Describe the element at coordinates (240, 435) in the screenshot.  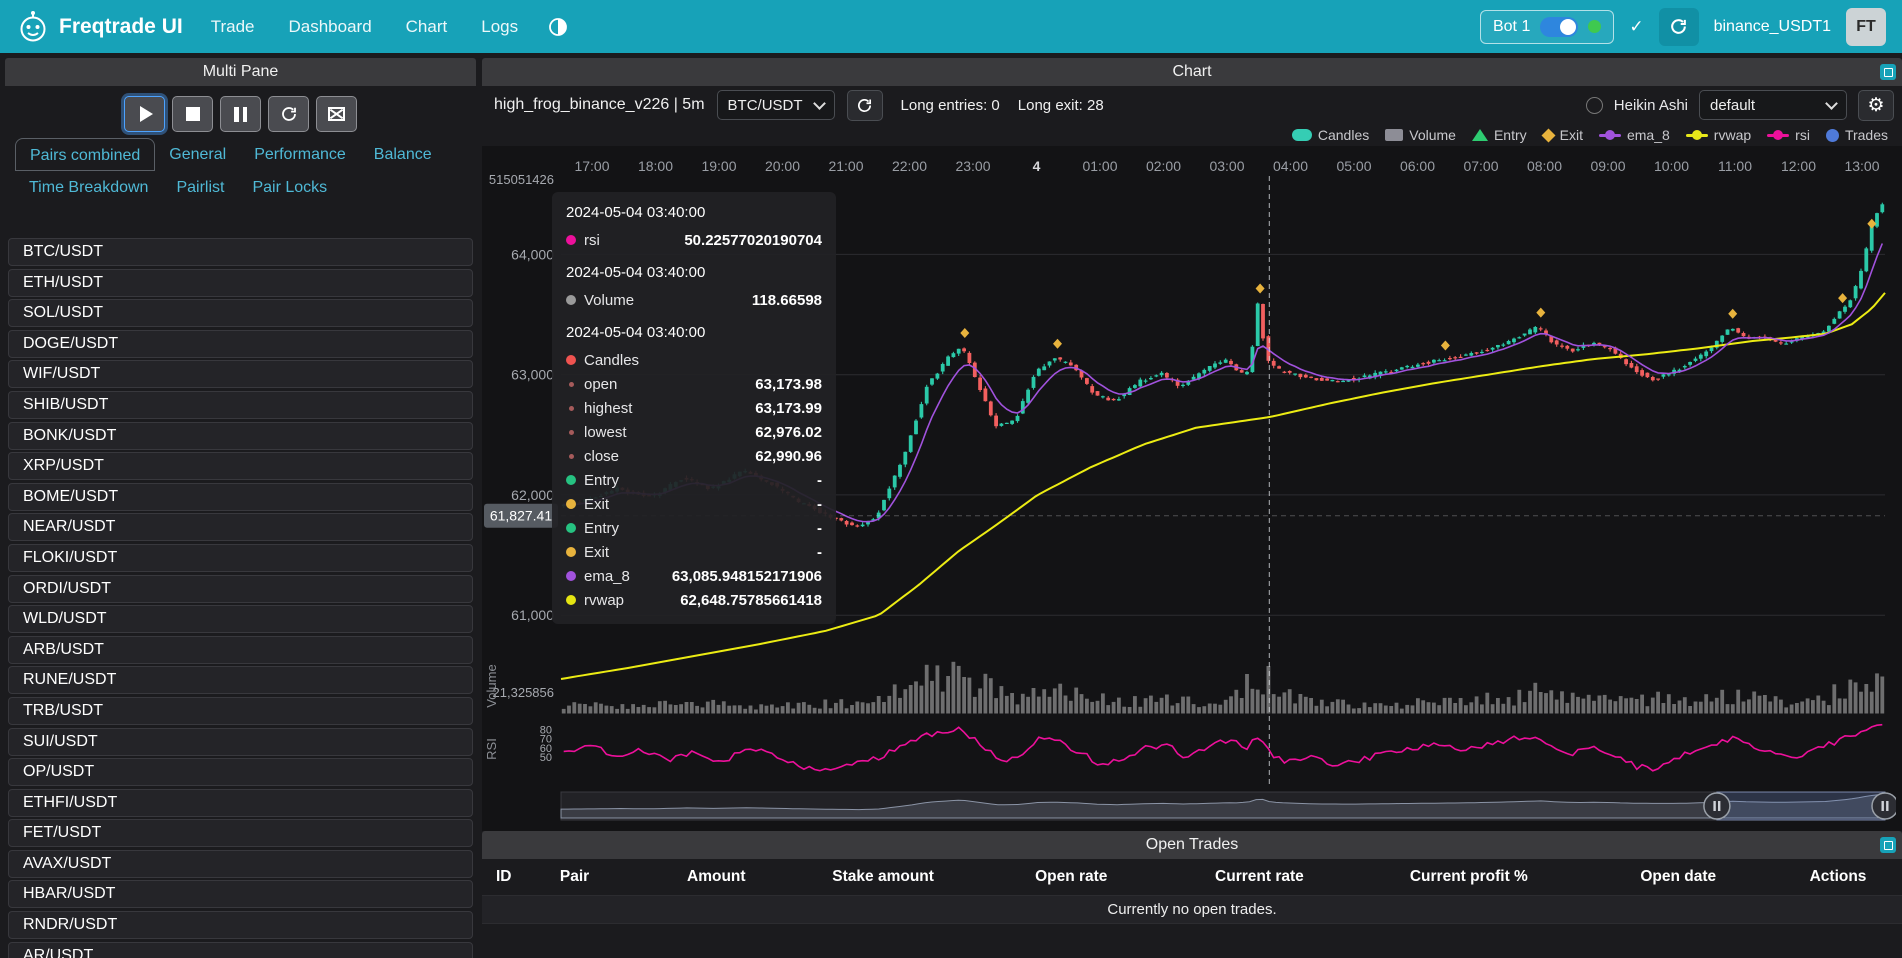
I see `pair-item: BONK/USDT` at that location.